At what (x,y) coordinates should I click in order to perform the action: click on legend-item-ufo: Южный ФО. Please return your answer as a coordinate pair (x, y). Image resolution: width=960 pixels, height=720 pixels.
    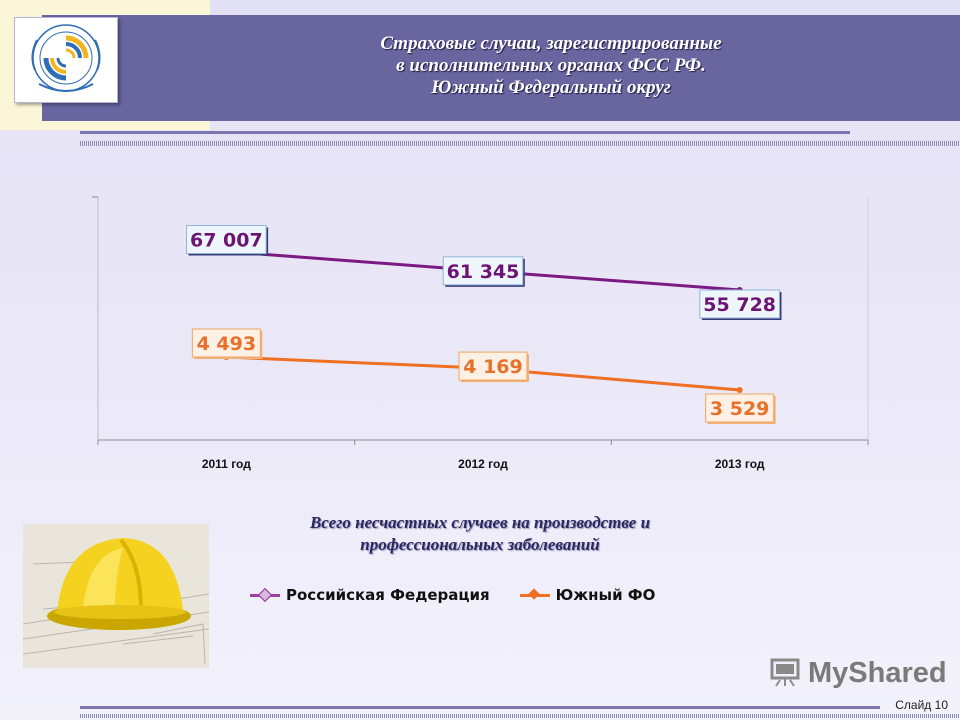
    Looking at the image, I should click on (587, 595).